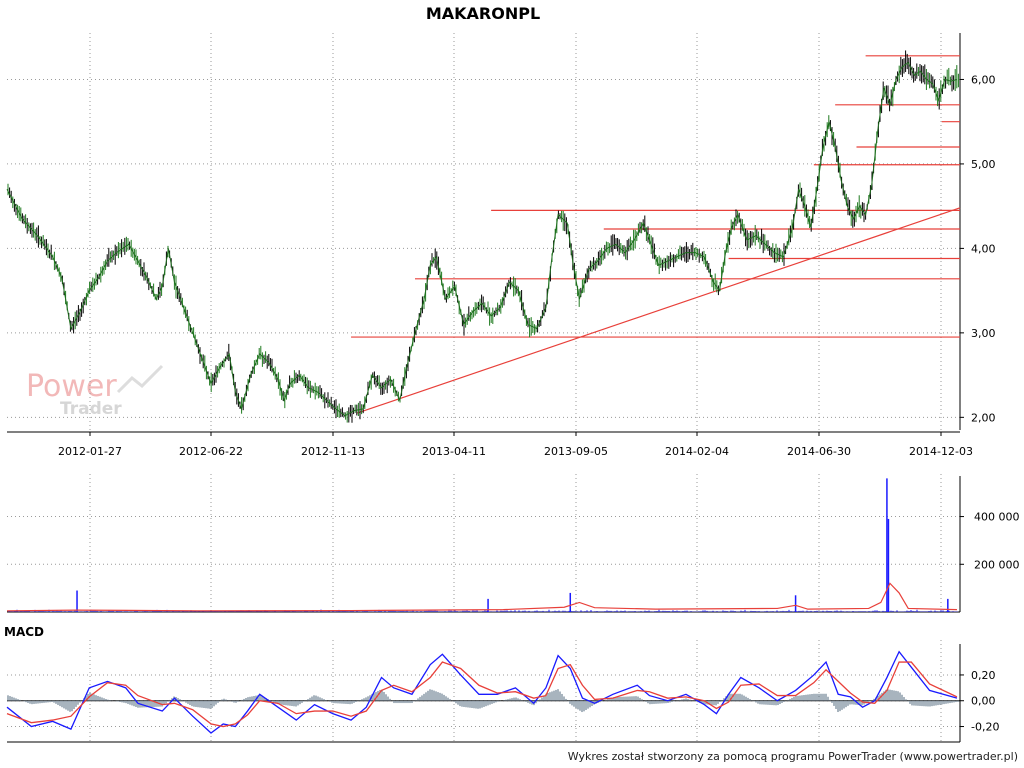 The width and height of the screenshot is (1024, 768). I want to click on macd-signal-line, so click(482, 694).